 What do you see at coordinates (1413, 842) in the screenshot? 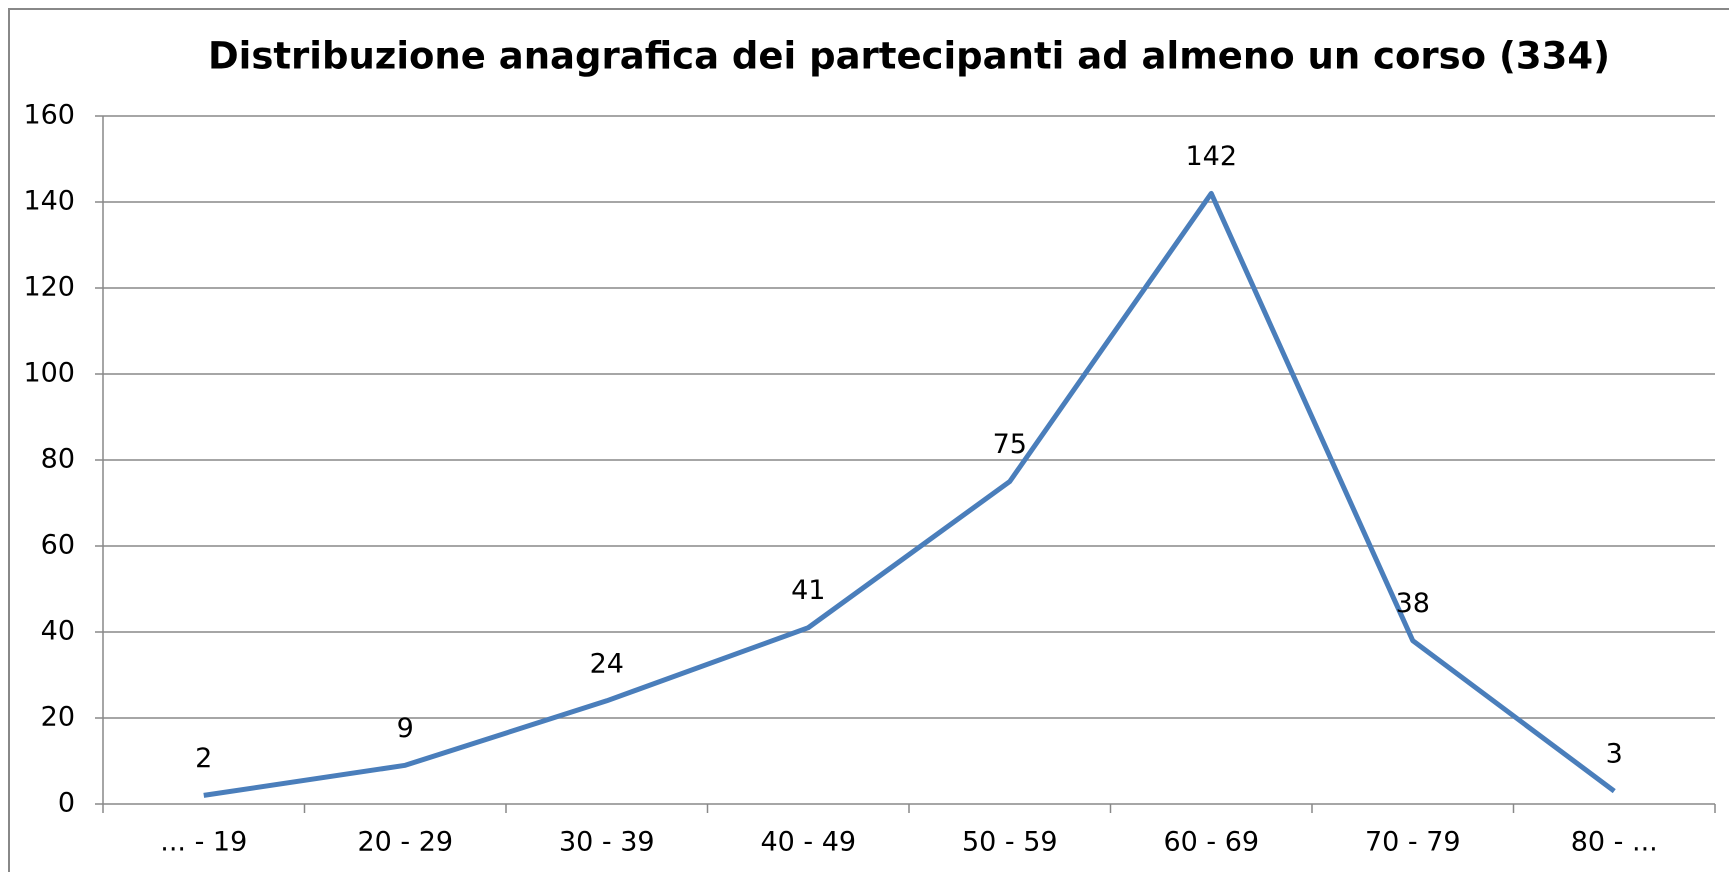
I see `x-tick-label: 70 - 79` at bounding box center [1413, 842].